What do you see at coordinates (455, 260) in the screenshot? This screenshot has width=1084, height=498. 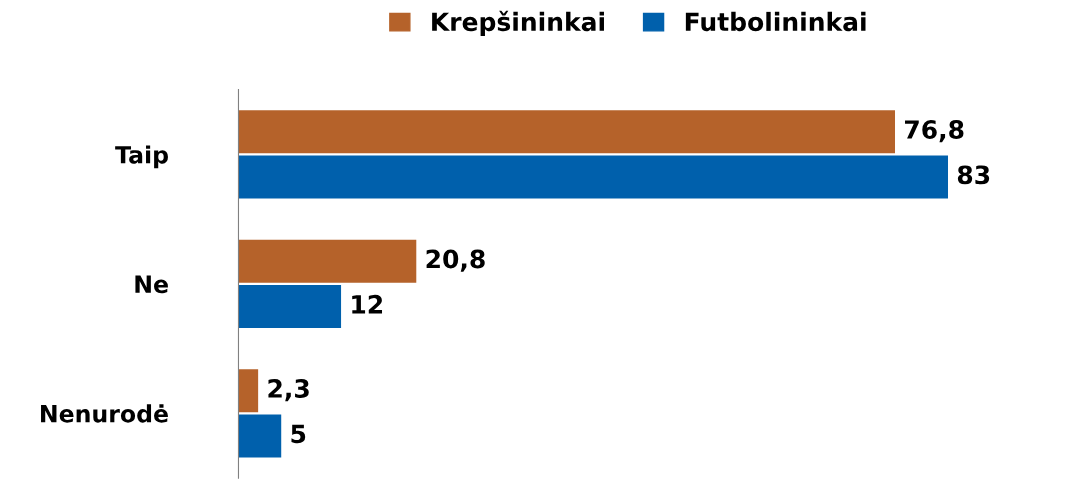 I see `data-label: 20,8` at bounding box center [455, 260].